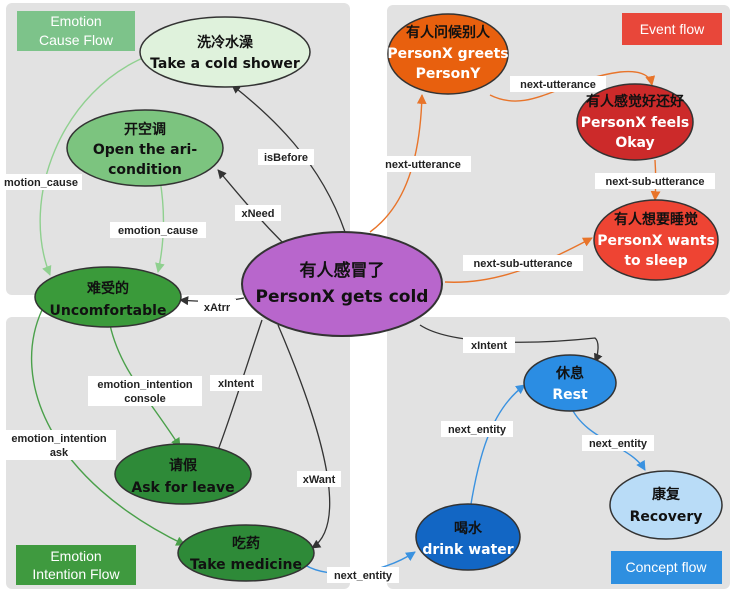 This screenshot has width=734, height=594. I want to click on node-uncomfortable-en: Uncomfortable, so click(108, 311).